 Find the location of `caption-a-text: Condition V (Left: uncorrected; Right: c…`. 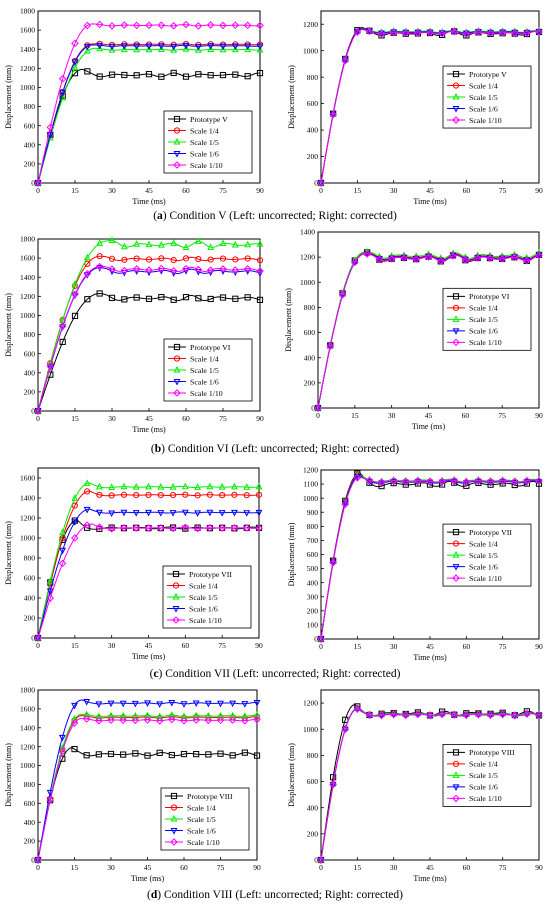

caption-a-text: Condition V (Left: uncorrected; Right: c… is located at coordinates (281, 216).